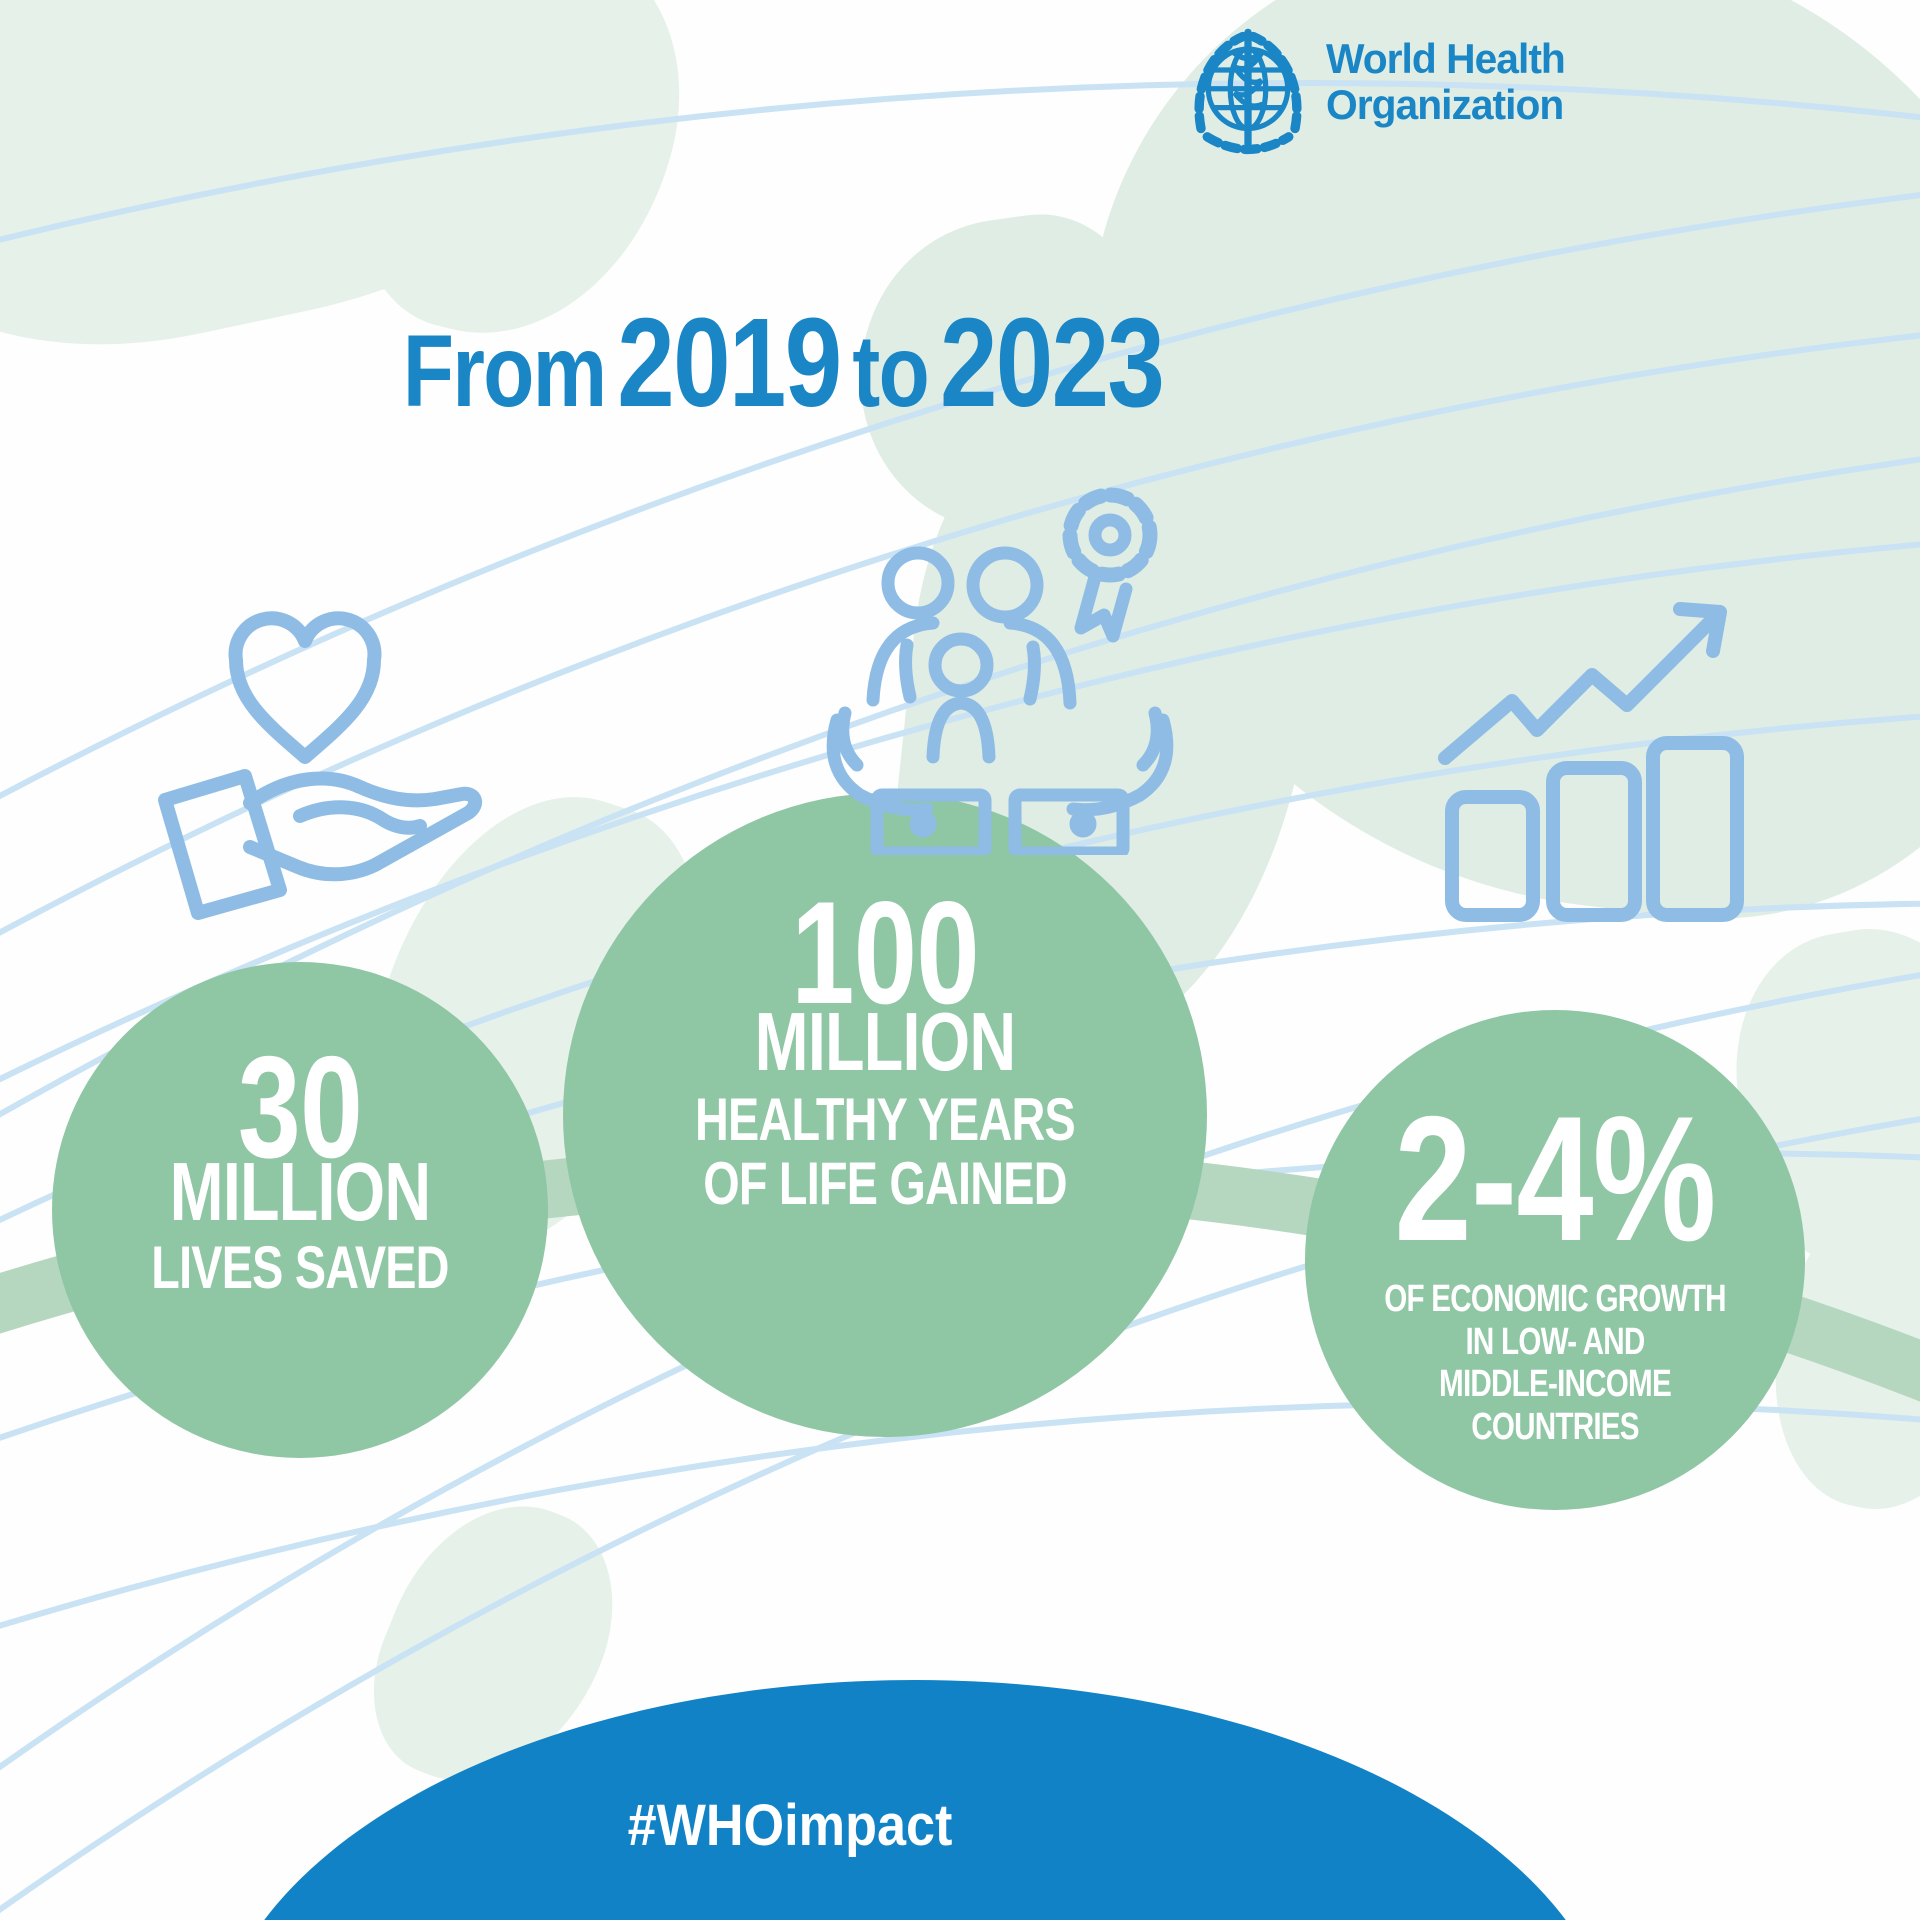 The image size is (1920, 1920). I want to click on who-emblem-icon, so click(1248, 91).